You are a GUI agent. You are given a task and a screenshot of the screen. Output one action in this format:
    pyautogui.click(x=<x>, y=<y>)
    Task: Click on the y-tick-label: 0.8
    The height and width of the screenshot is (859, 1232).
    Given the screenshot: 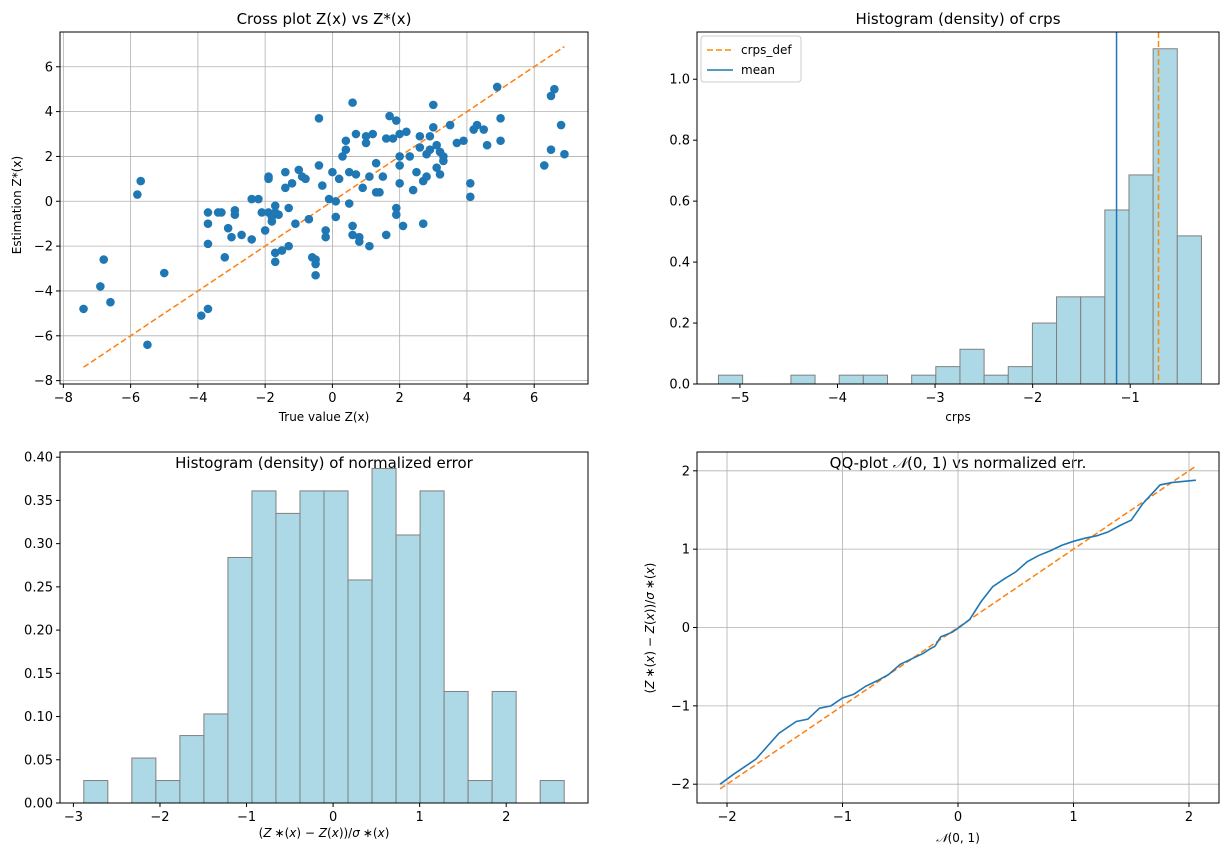 What is the action you would take?
    pyautogui.click(x=679, y=141)
    